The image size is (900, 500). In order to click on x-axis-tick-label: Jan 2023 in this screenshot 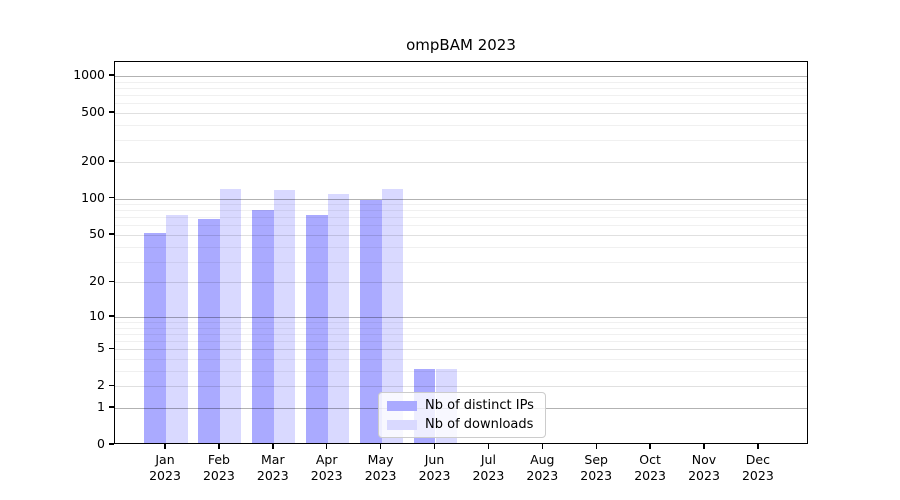, I will do `click(165, 467)`.